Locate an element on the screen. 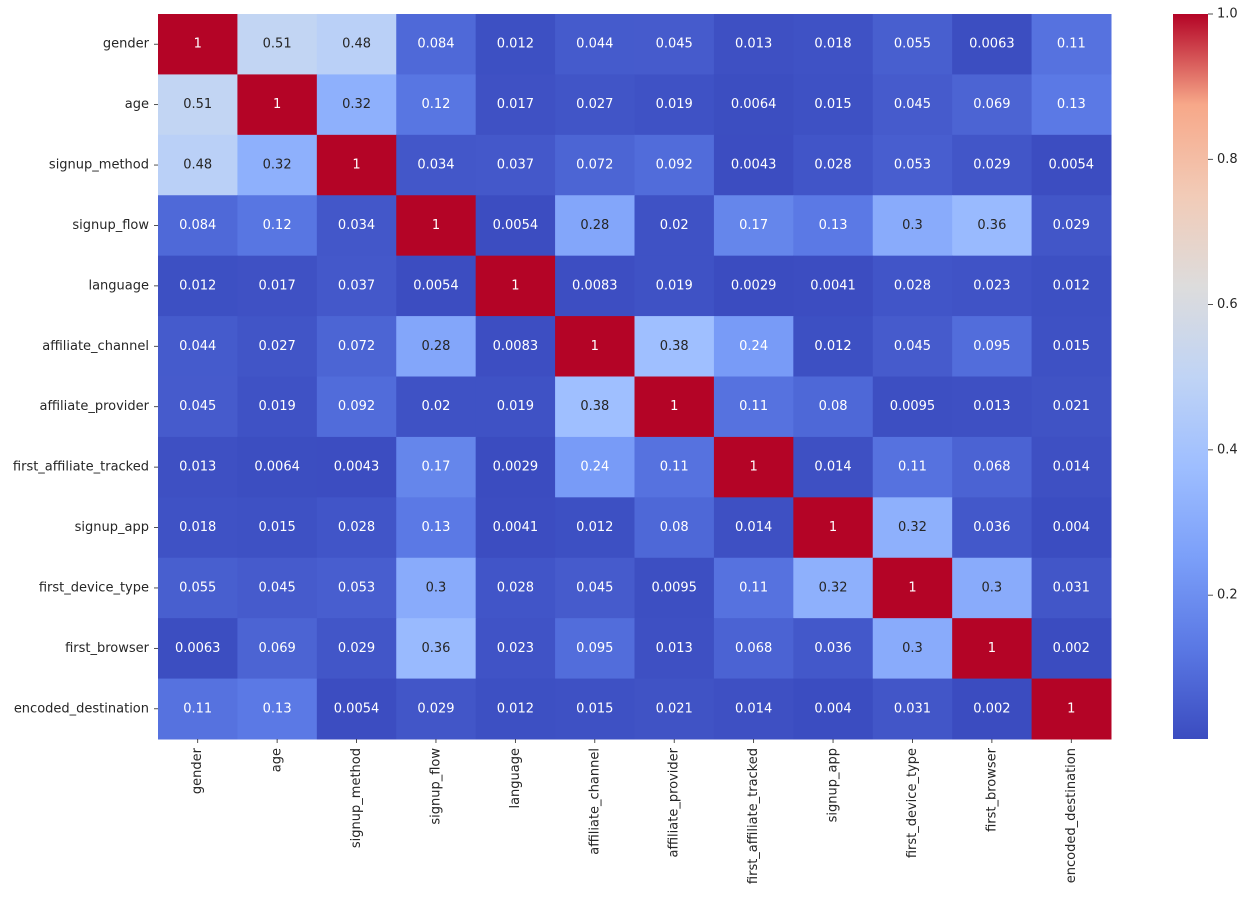  heatmap-cell-value: 0.045 is located at coordinates (594, 587).